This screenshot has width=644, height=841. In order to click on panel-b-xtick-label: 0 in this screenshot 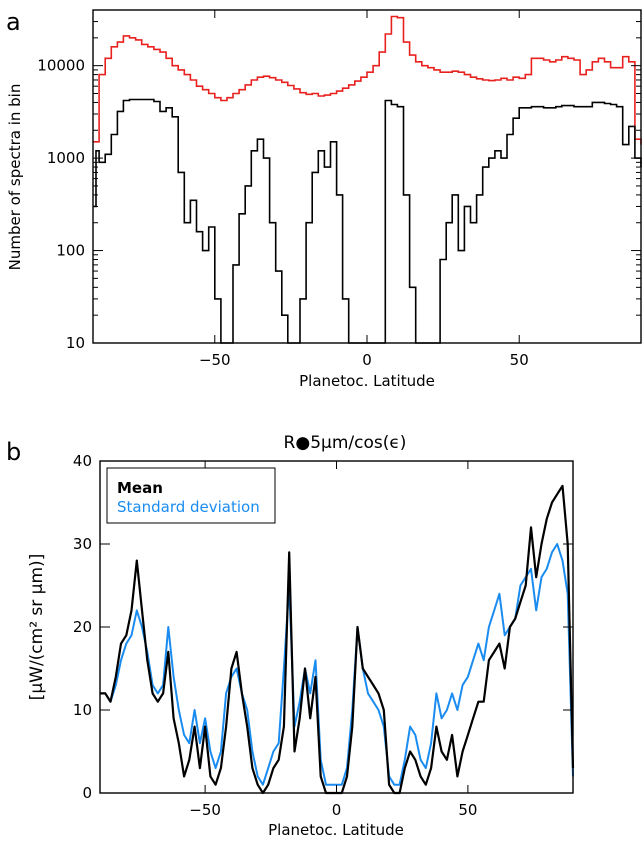, I will do `click(337, 810)`.